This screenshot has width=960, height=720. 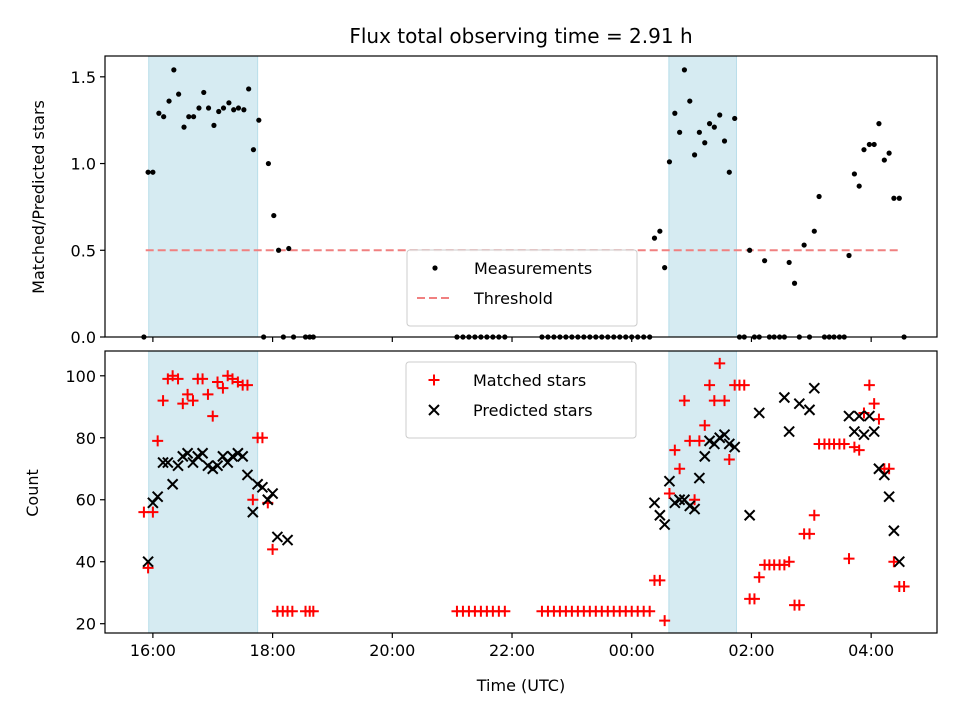 What do you see at coordinates (632, 650) in the screenshot?
I see `x-tick-label: 00:00` at bounding box center [632, 650].